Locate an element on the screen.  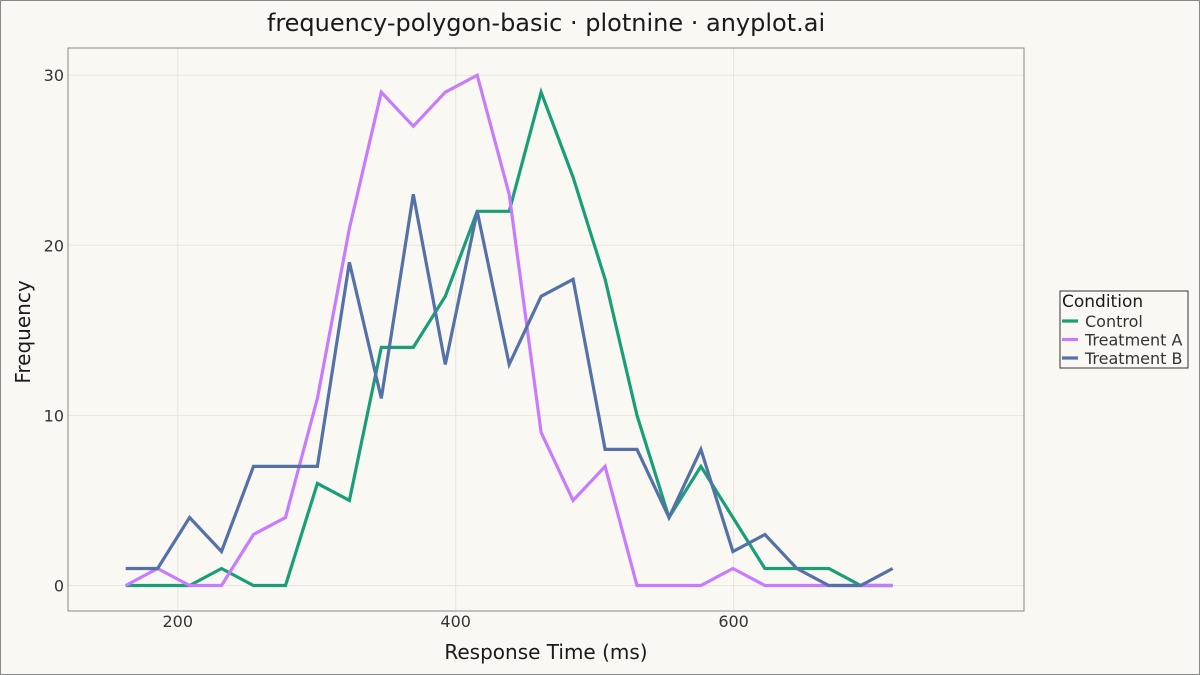
y-tick-label: 30 is located at coordinates (54, 75).